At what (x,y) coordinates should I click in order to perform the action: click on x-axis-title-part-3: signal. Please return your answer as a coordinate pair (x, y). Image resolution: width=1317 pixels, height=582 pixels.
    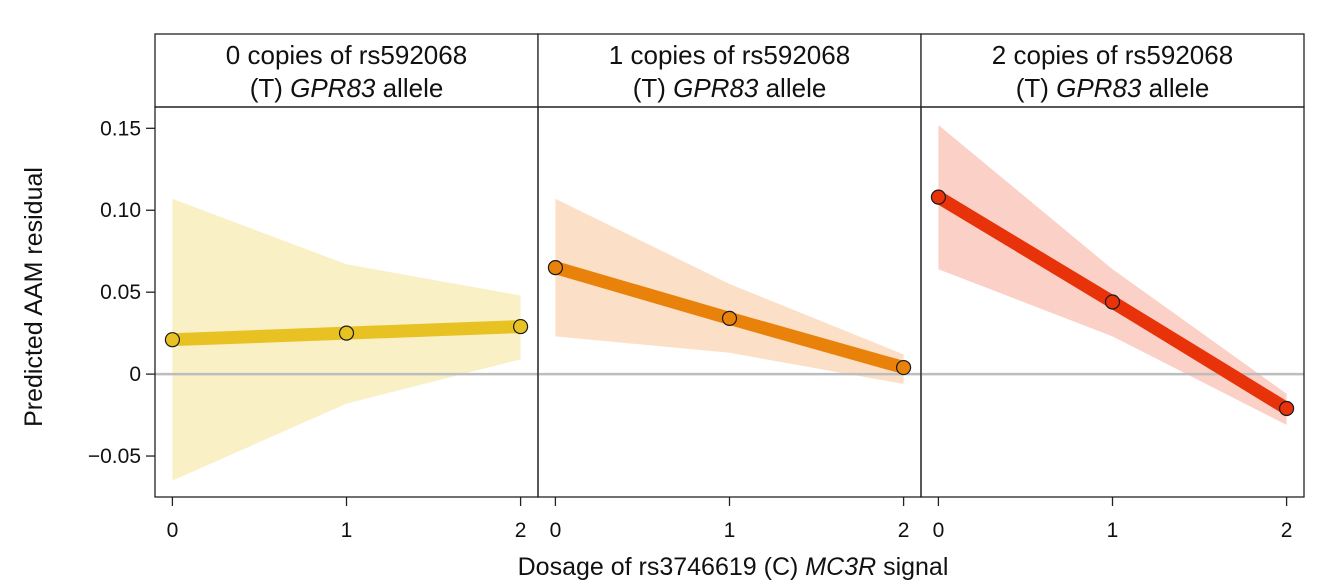
    Looking at the image, I should click on (912, 567).